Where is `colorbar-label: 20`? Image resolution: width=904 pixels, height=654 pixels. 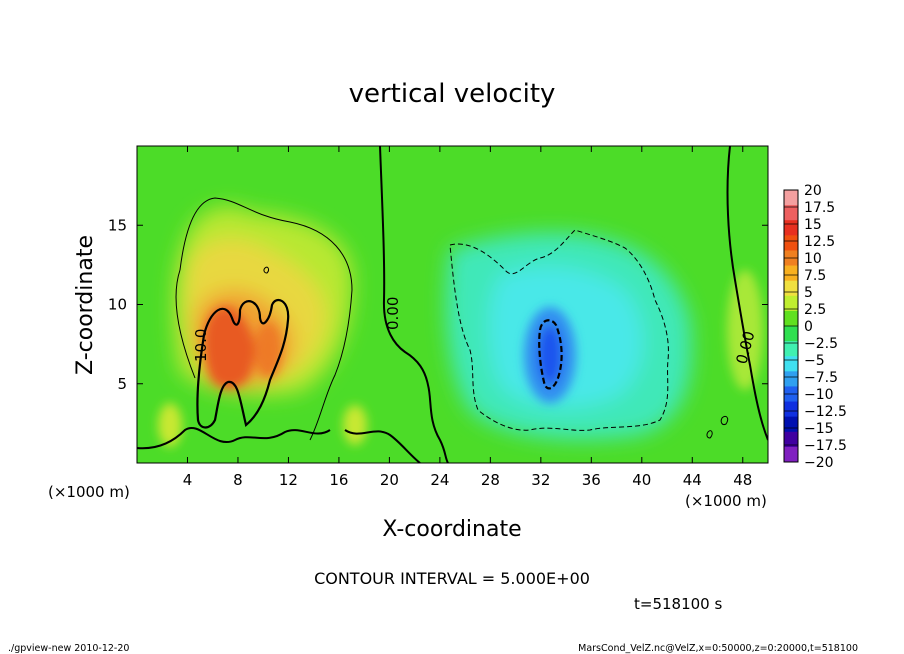 colorbar-label: 20 is located at coordinates (813, 191).